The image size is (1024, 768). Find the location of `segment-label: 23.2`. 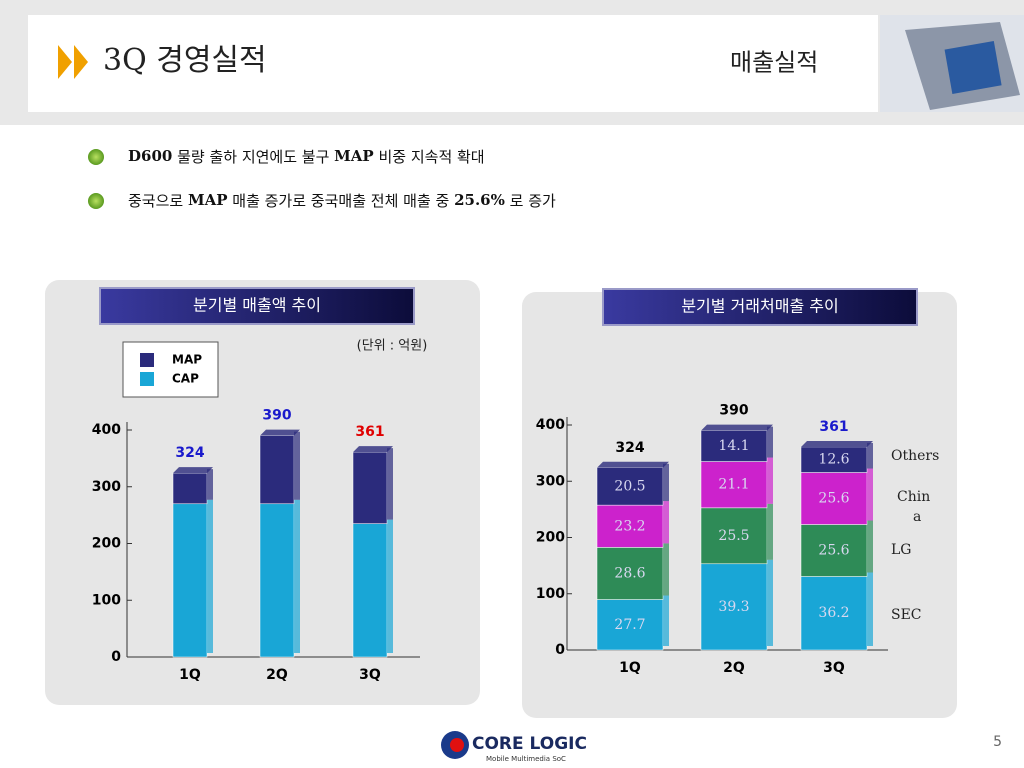

segment-label: 23.2 is located at coordinates (629, 526).